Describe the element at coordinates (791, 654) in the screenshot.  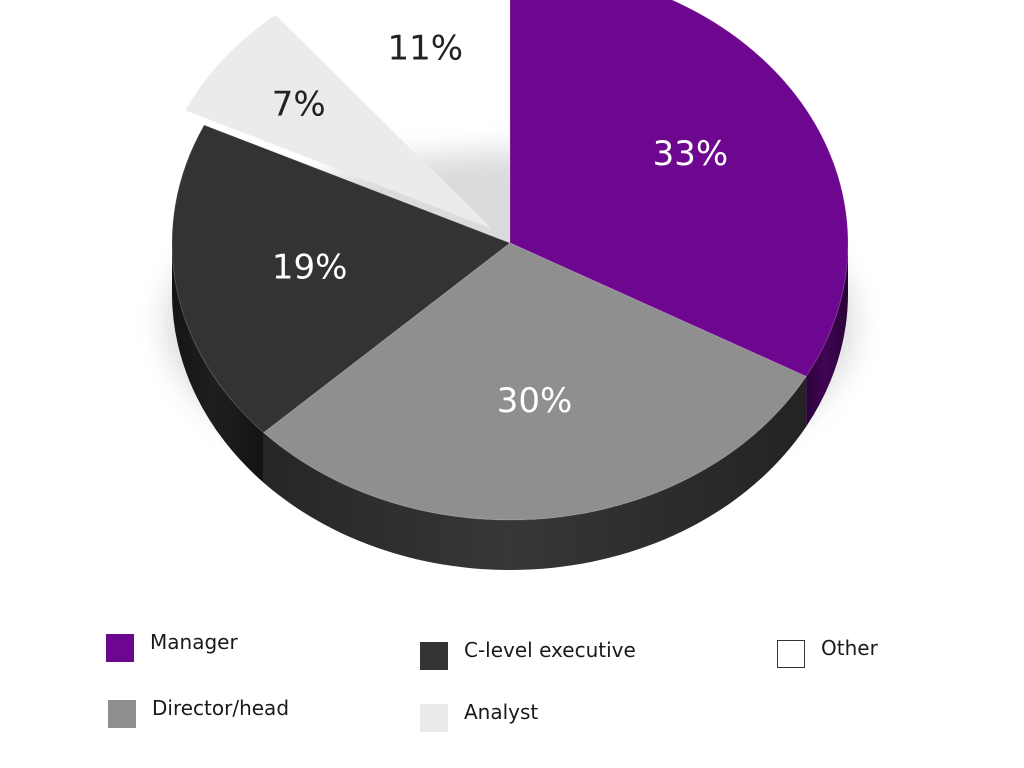
I see `legend-swatch-other` at that location.